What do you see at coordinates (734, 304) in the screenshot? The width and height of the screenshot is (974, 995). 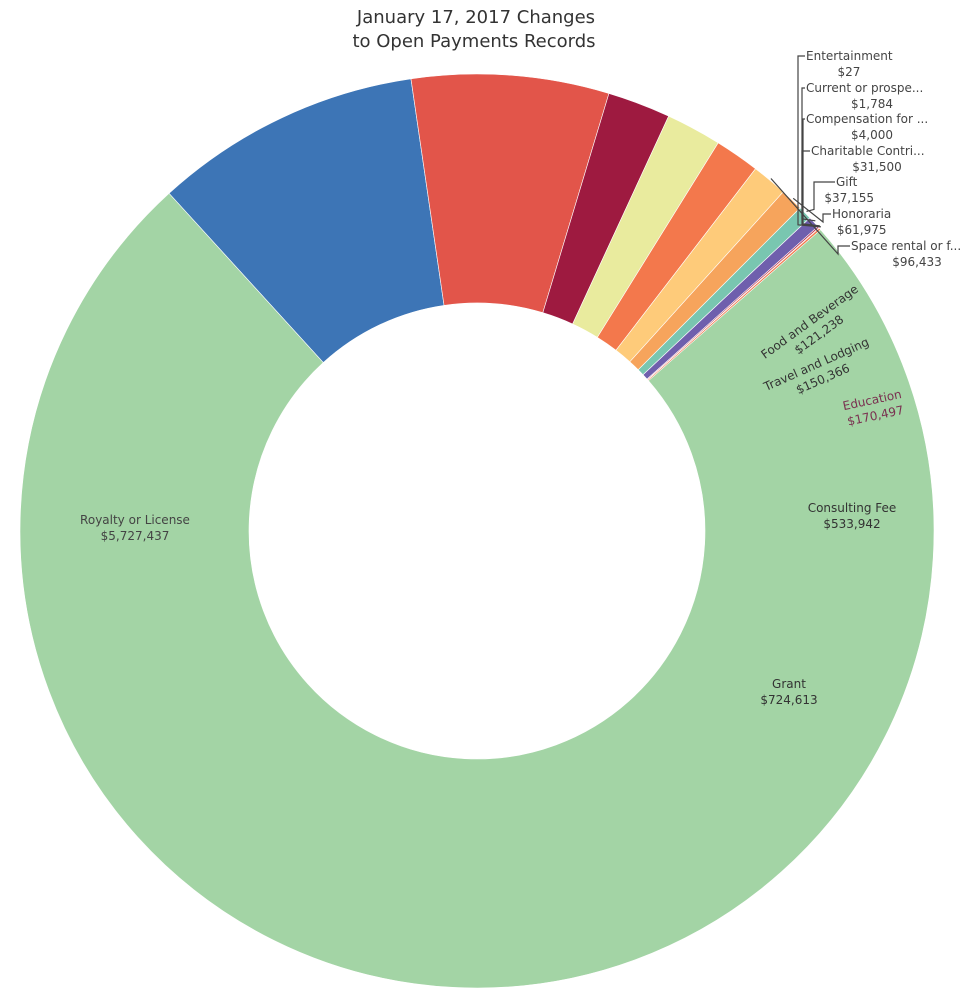 I see `slice-entertainment` at bounding box center [734, 304].